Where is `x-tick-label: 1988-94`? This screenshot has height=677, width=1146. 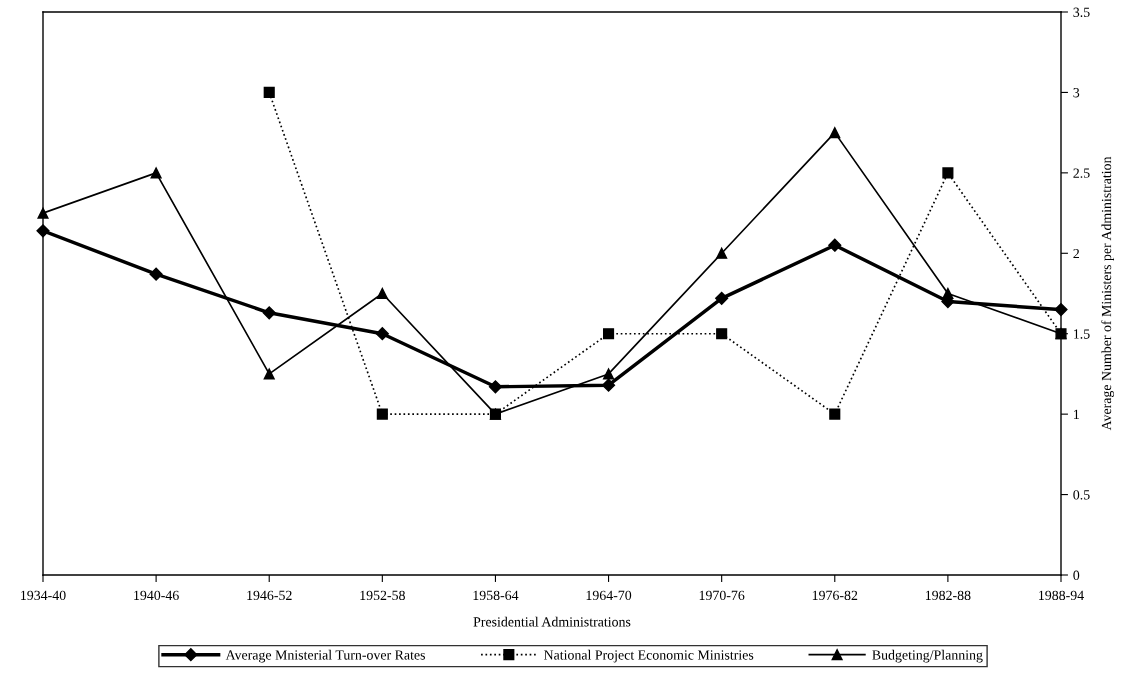 x-tick-label: 1988-94 is located at coordinates (1061, 595).